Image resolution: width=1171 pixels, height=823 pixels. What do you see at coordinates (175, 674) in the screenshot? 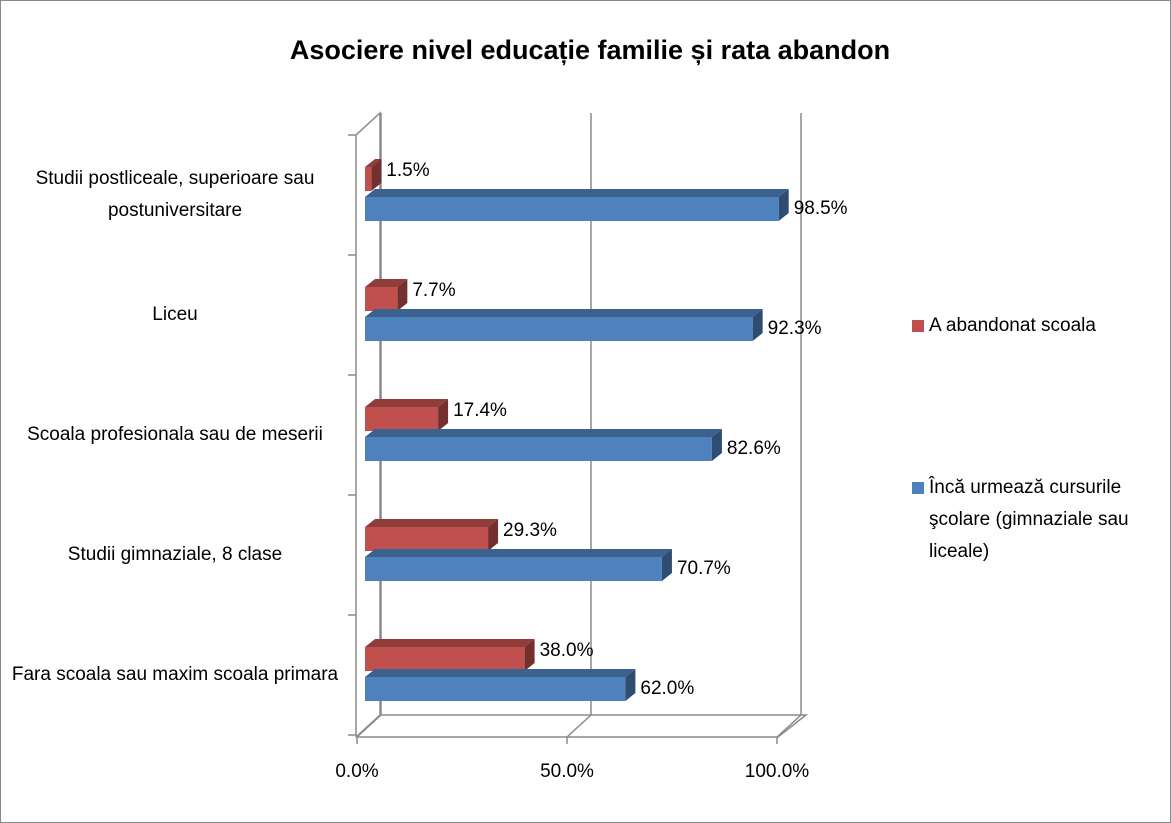
I see `category-label: Fara scoala sau maxim scoala primara` at bounding box center [175, 674].